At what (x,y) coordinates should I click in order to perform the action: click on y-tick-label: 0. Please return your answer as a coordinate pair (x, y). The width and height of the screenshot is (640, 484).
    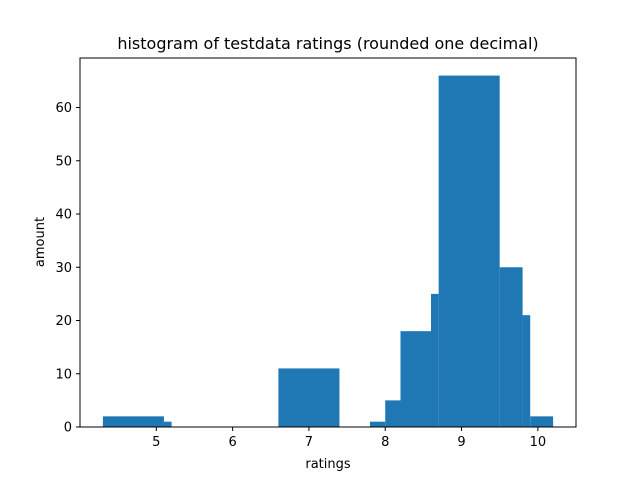
    Looking at the image, I should click on (68, 428).